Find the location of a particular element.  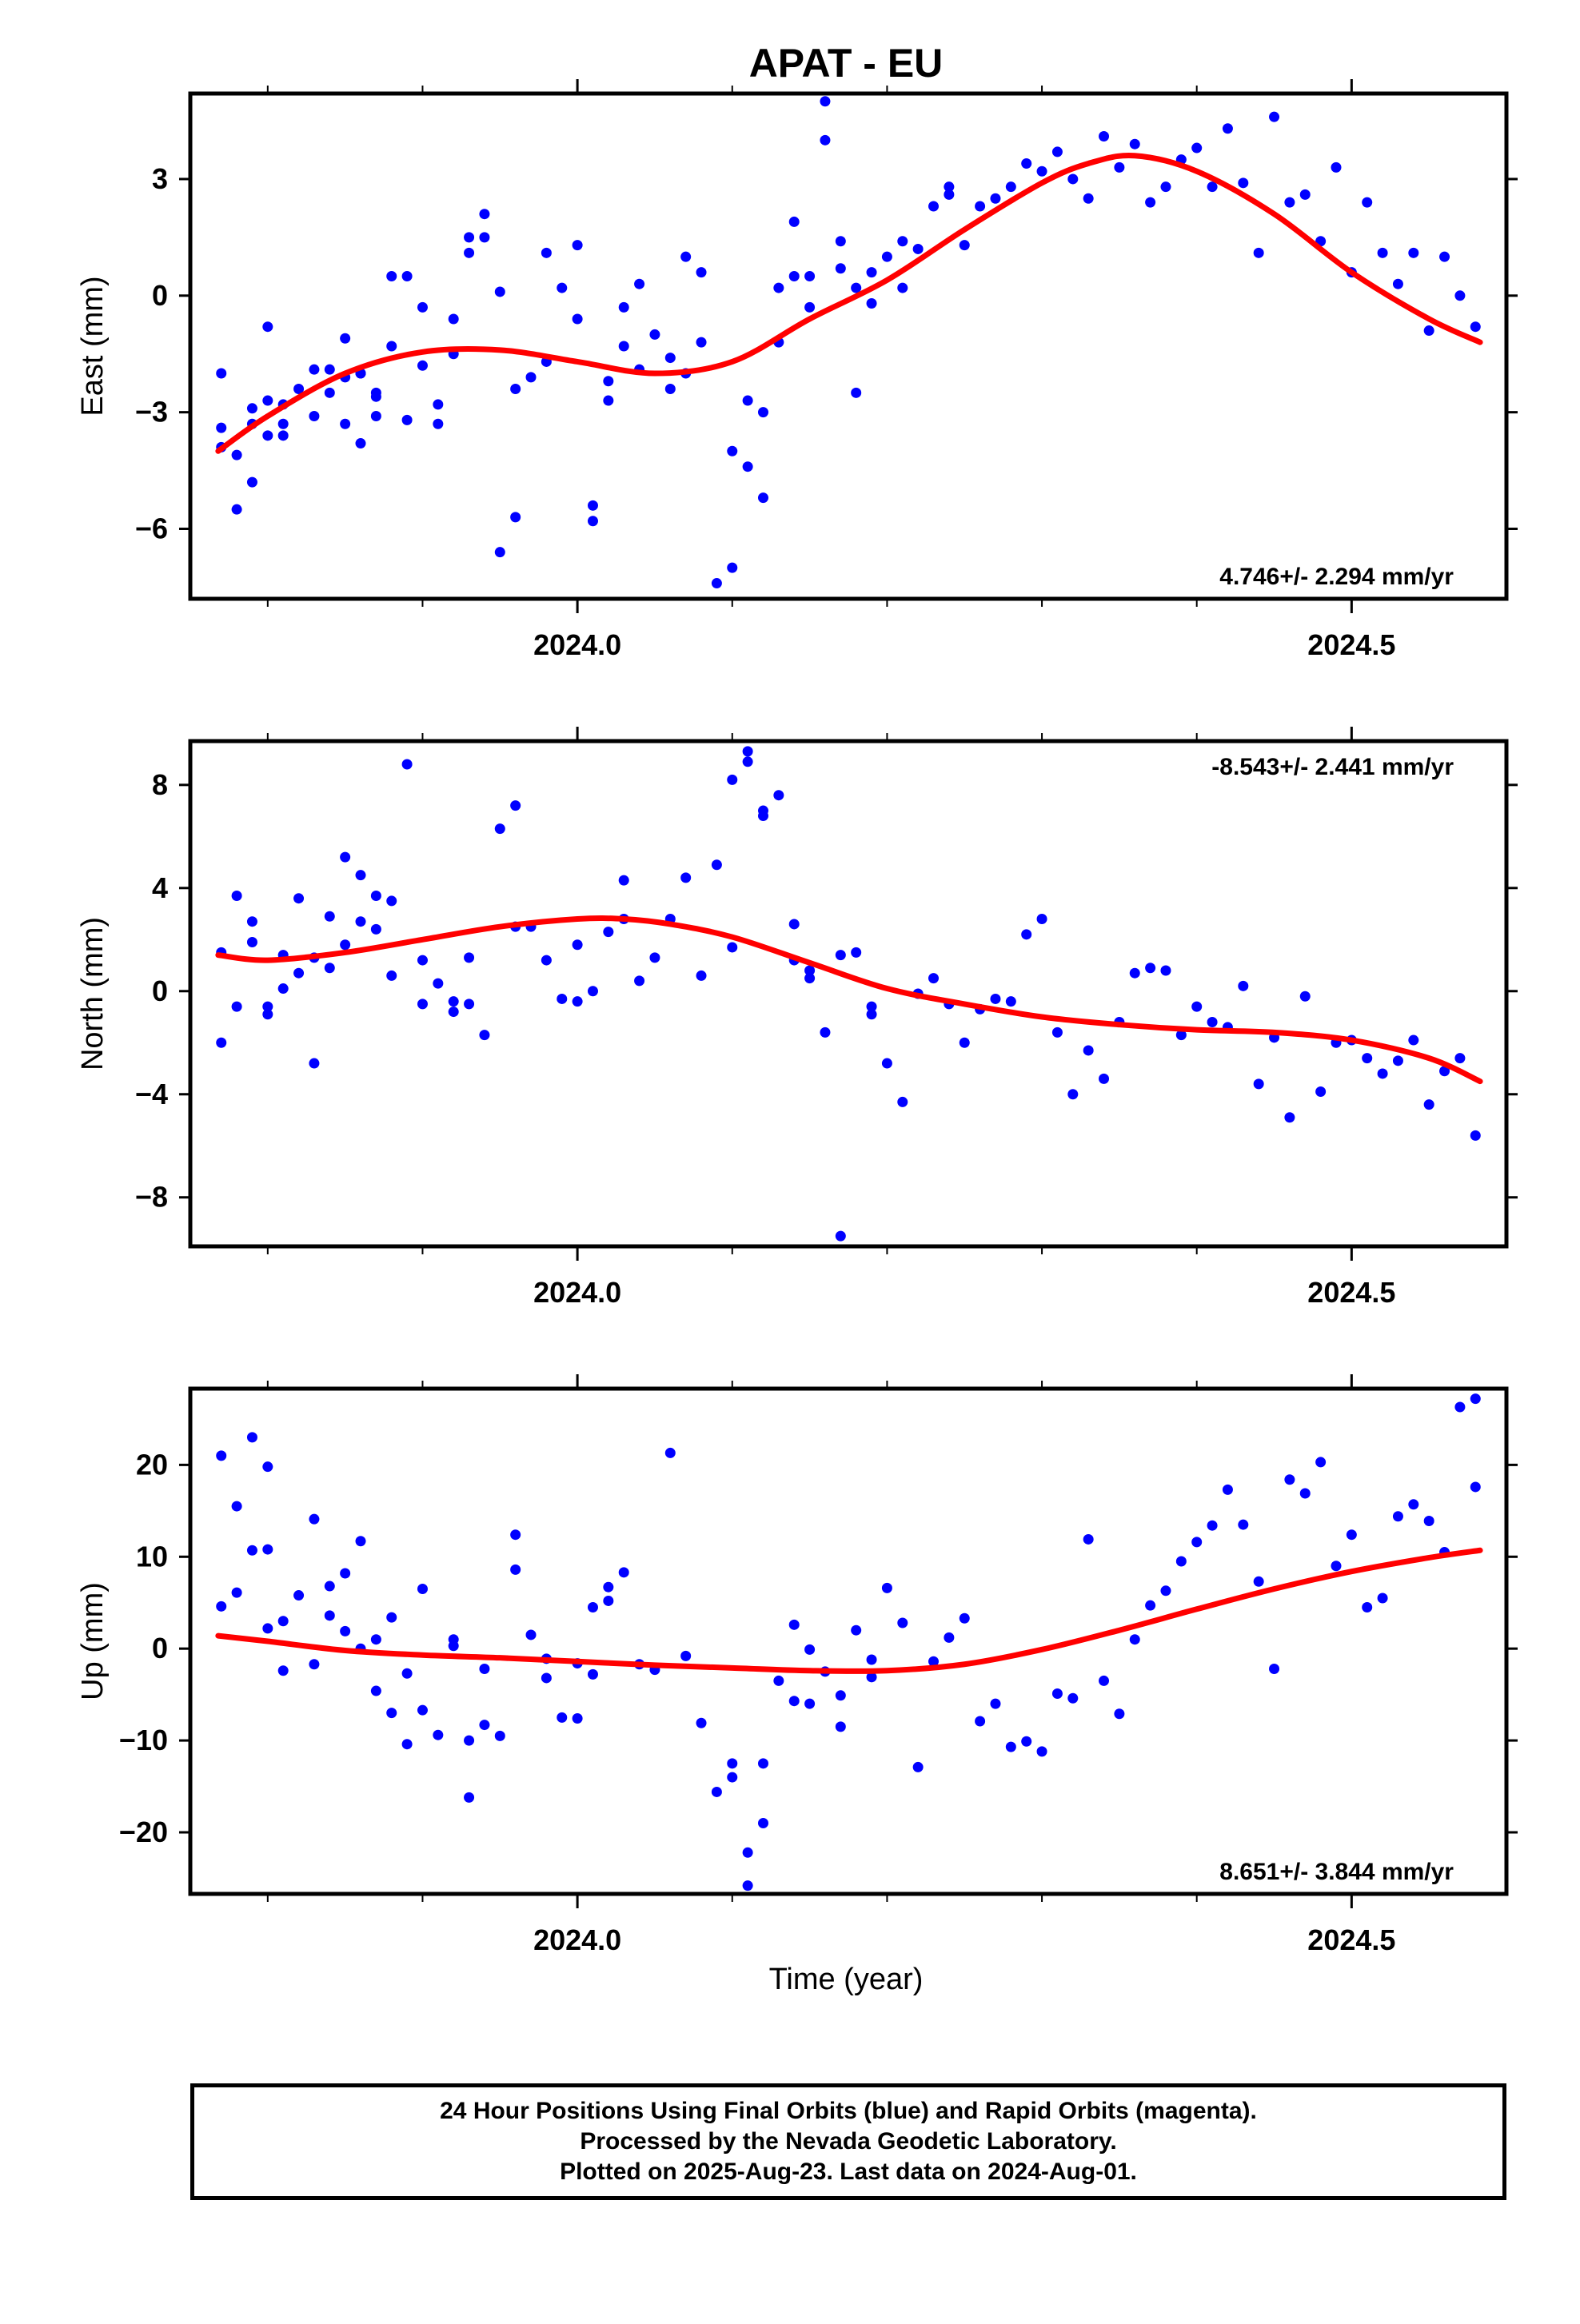

x-tick-label: 2024.0 is located at coordinates (577, 1940).